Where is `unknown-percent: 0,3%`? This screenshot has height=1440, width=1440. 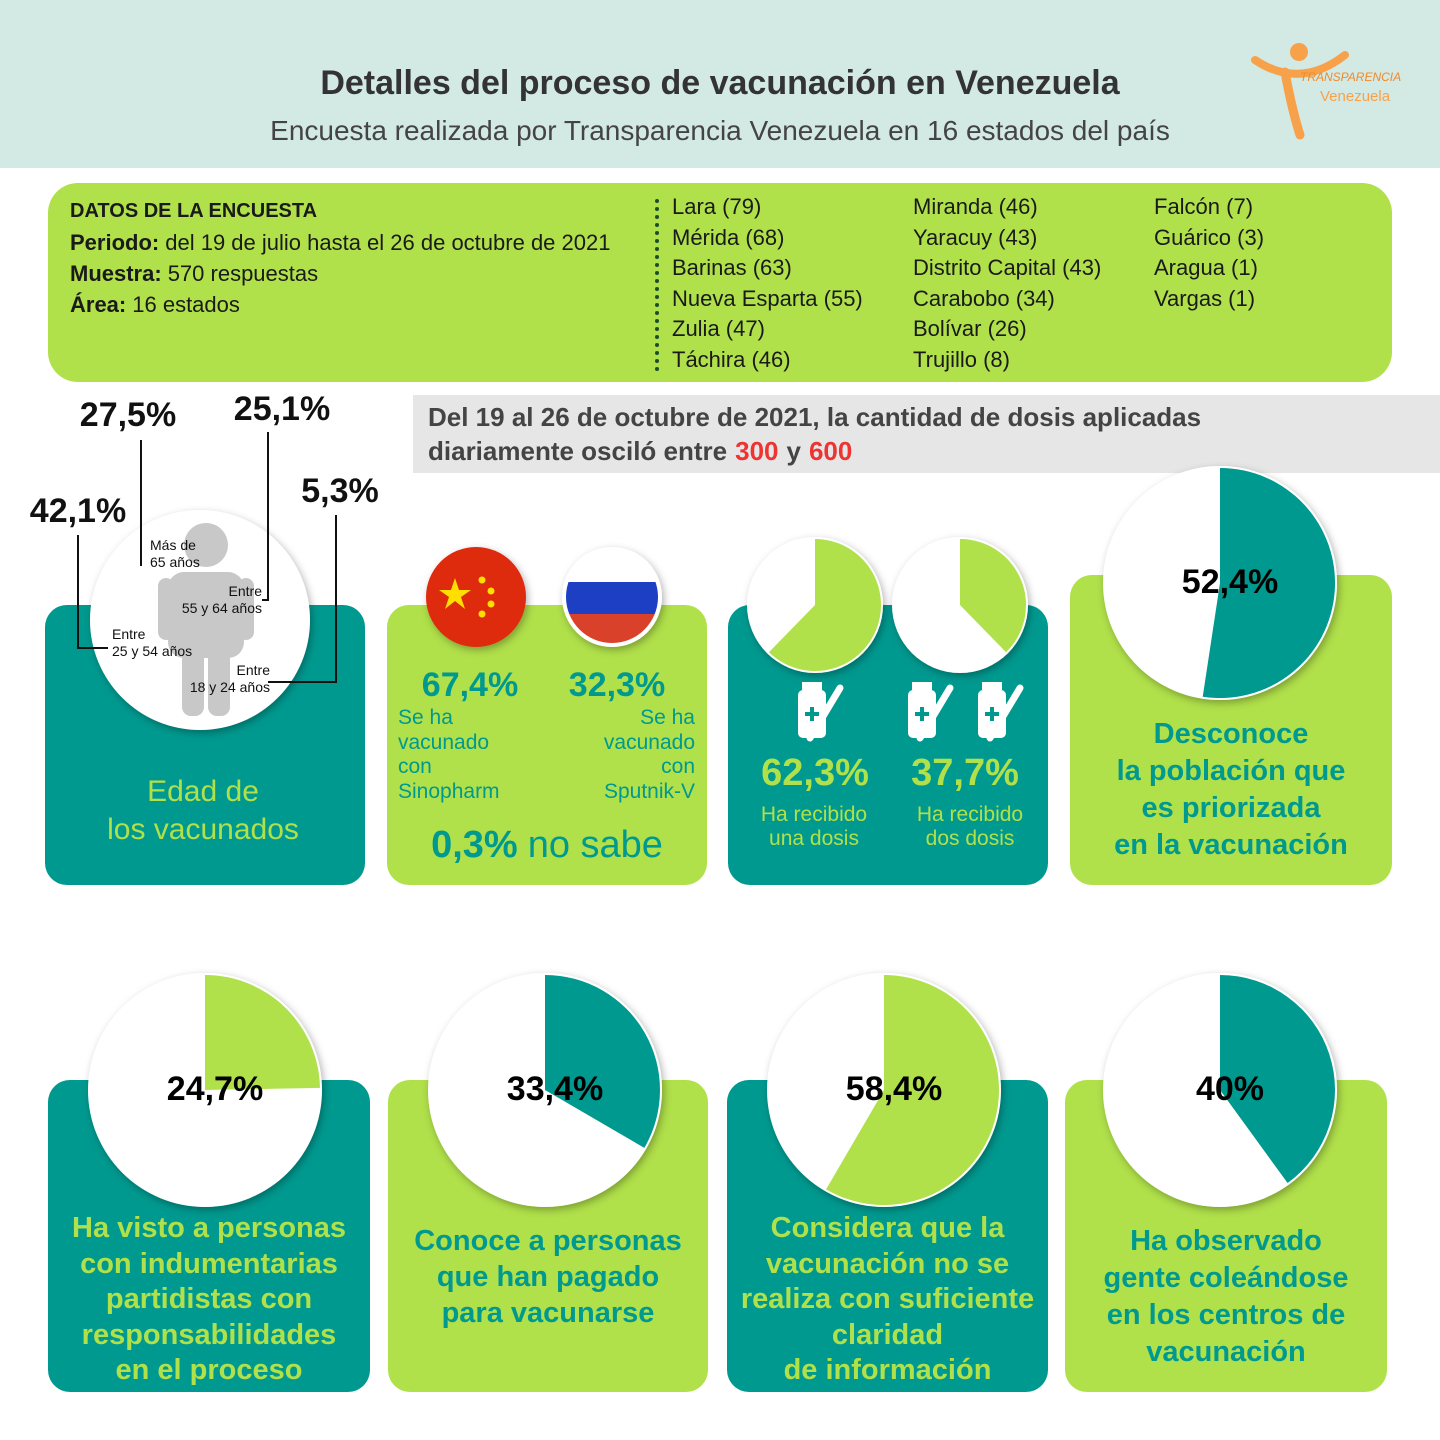
unknown-percent: 0,3% is located at coordinates (474, 845).